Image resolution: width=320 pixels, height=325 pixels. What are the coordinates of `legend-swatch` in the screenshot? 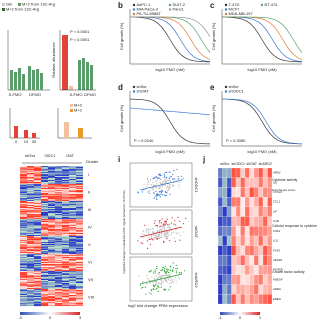 It's located at (3, 4).